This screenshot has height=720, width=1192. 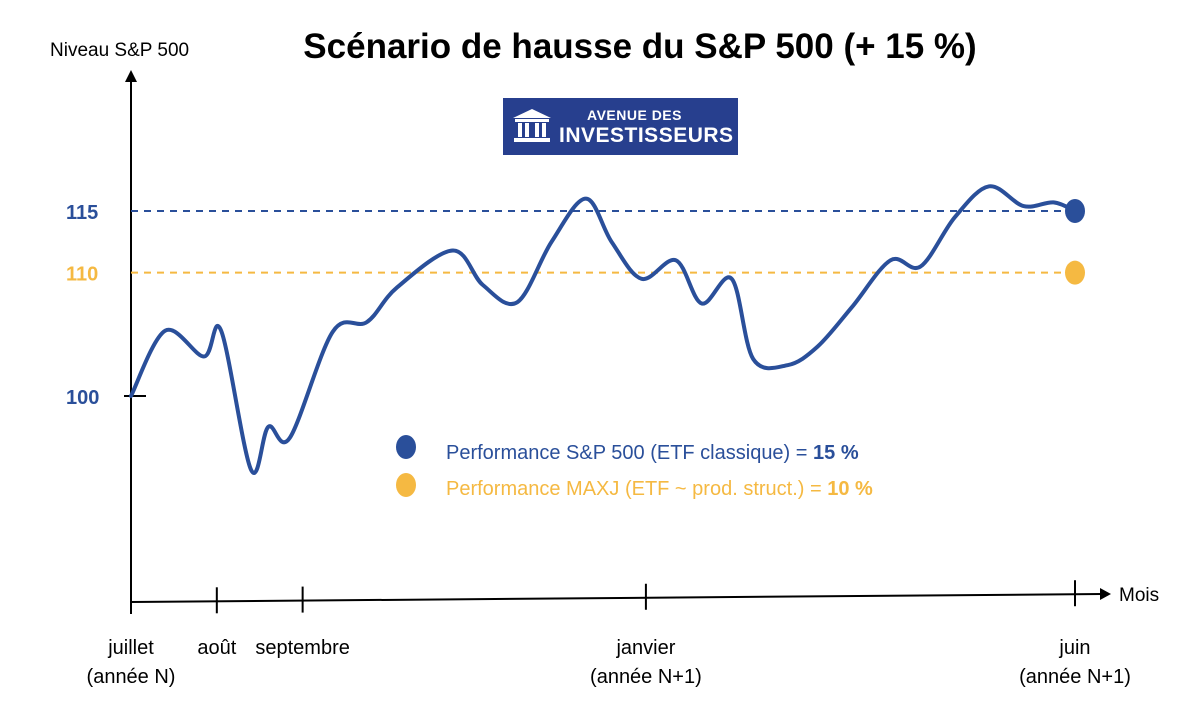 I want to click on x-axis-label: Mois, so click(x=1139, y=595).